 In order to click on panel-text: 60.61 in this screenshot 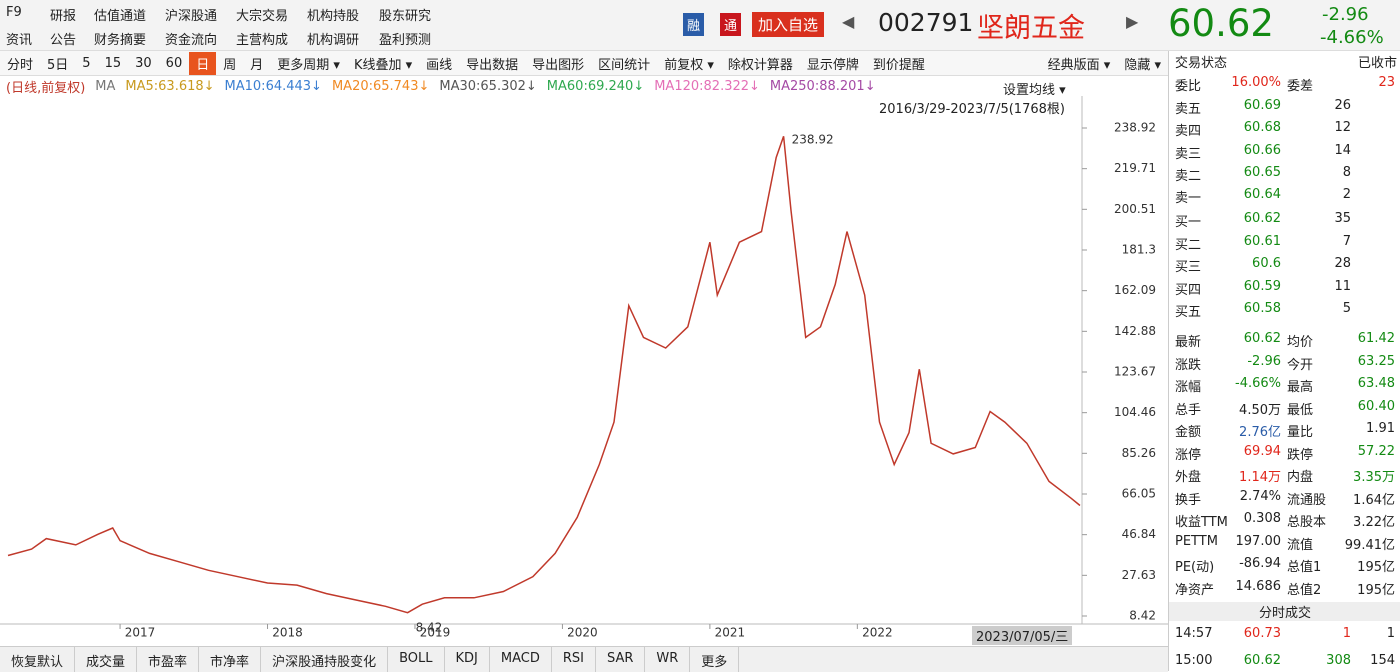, I will do `click(1262, 241)`.